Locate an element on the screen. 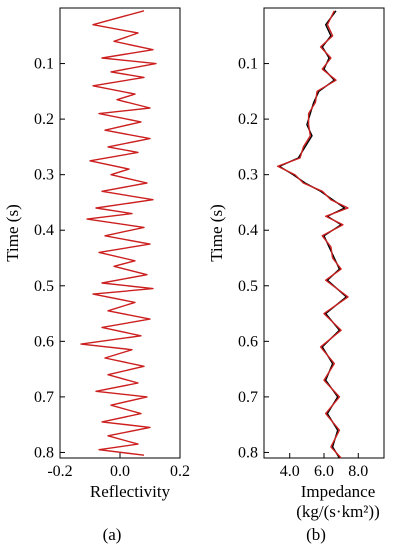  y-tick-label-b: 0.7 is located at coordinates (248, 397).